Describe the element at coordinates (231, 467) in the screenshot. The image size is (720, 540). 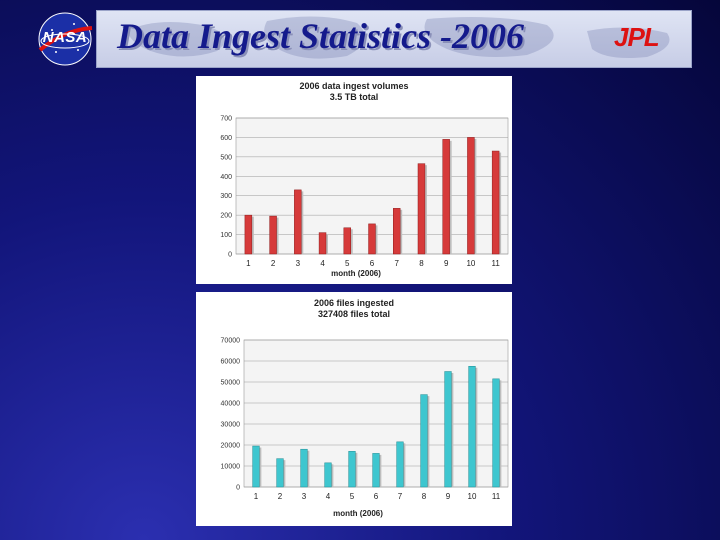
I see `y-tick-label: 10000` at that location.